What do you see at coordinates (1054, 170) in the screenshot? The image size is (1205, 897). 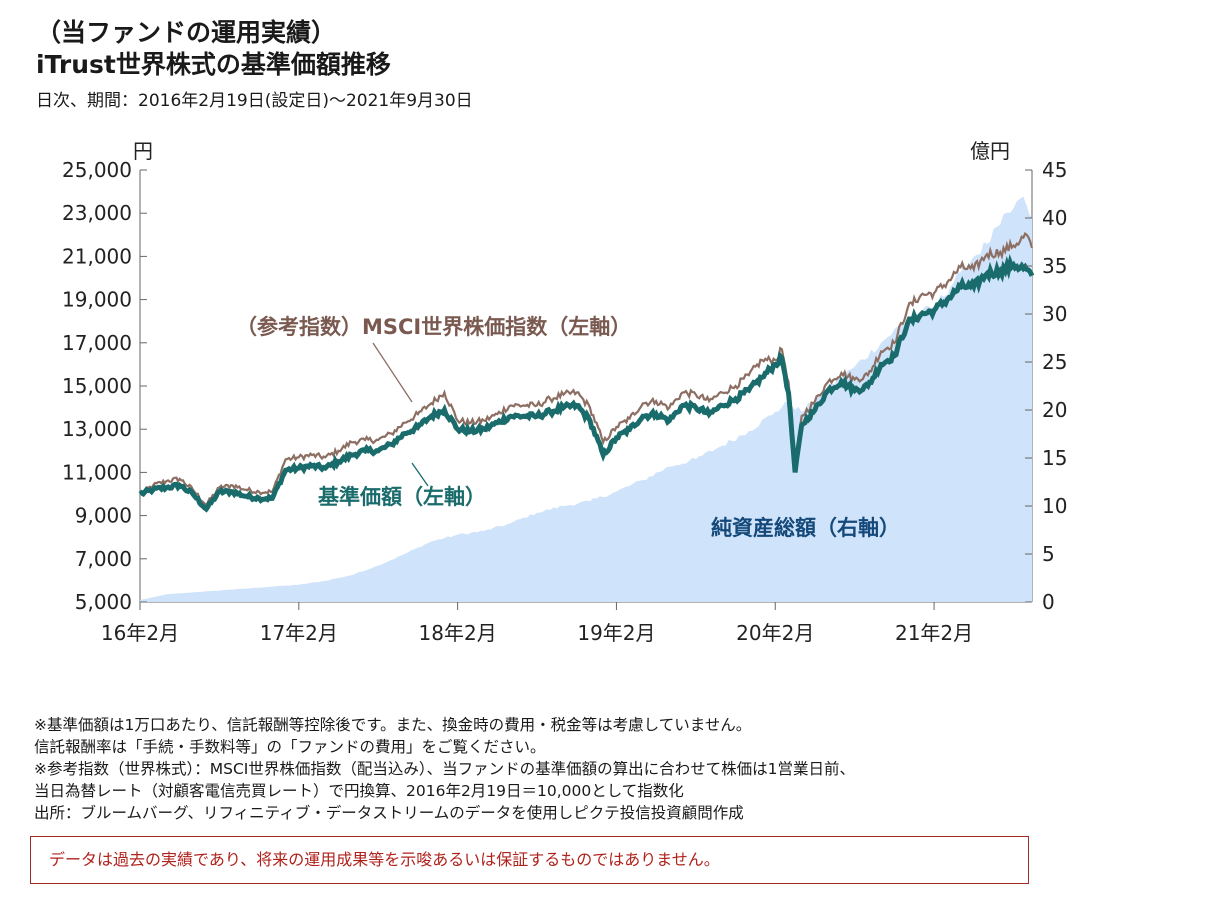 I see `right-tick-label: 45` at bounding box center [1054, 170].